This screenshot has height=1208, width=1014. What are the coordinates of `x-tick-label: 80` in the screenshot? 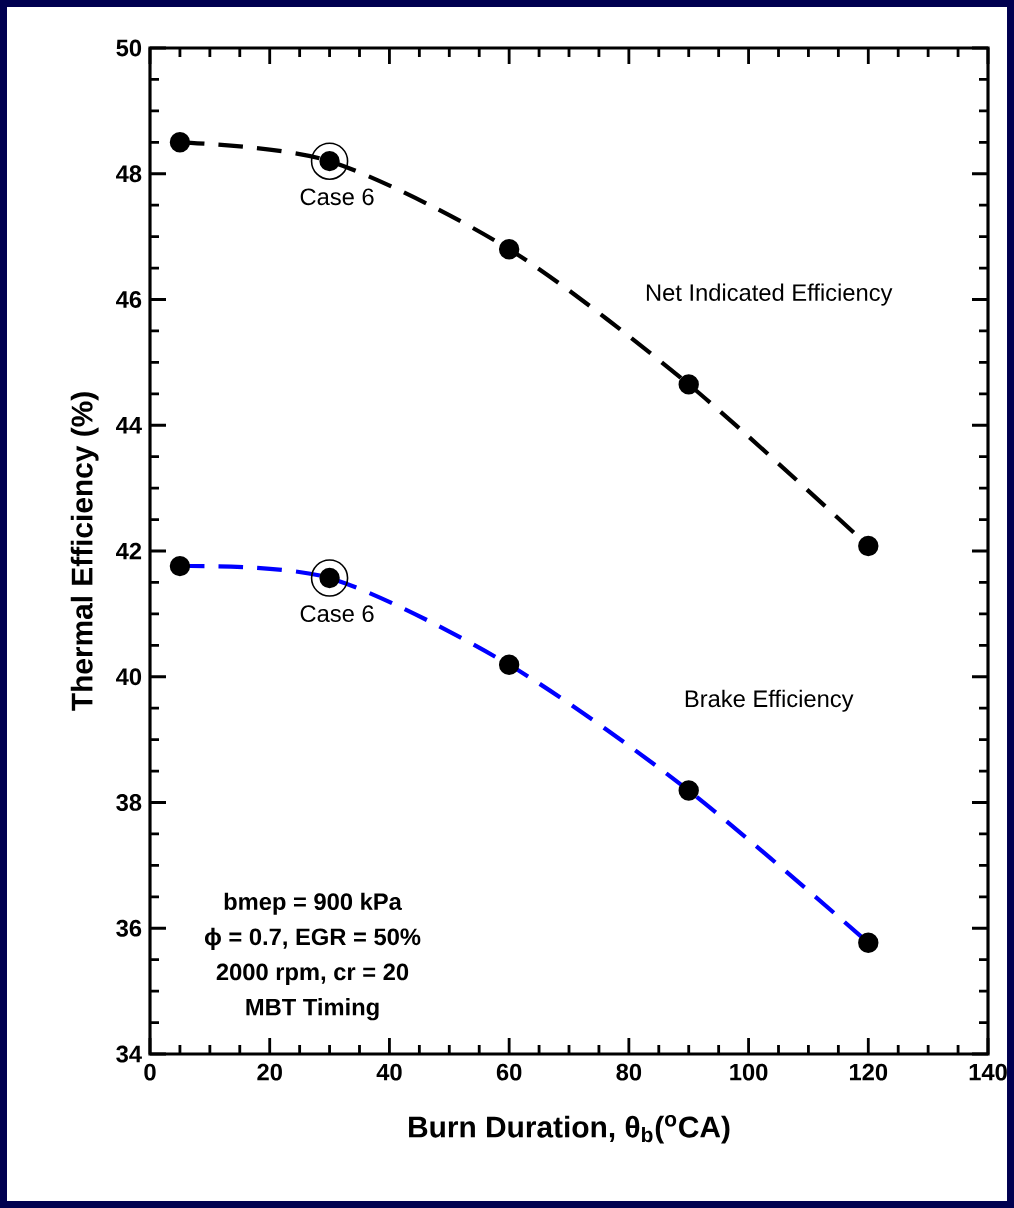 It's located at (629, 1072).